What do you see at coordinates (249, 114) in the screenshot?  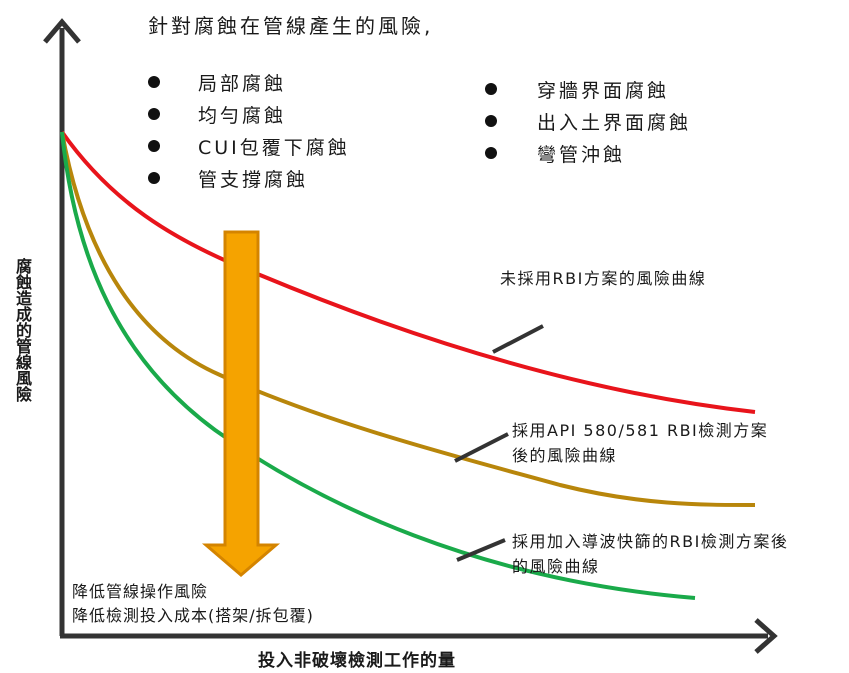 I see `risk-list-item: 均勻腐蝕` at bounding box center [249, 114].